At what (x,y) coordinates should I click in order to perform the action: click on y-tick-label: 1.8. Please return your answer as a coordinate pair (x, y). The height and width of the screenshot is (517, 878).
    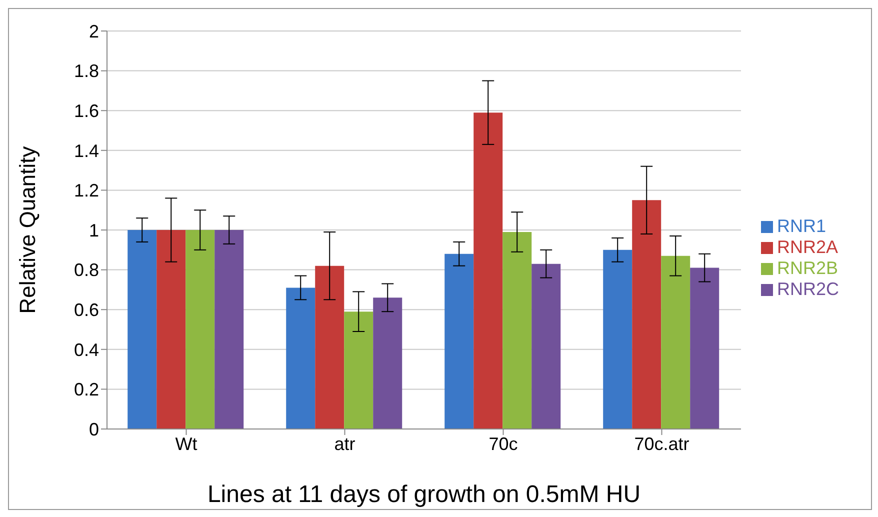
    Looking at the image, I should click on (86, 71).